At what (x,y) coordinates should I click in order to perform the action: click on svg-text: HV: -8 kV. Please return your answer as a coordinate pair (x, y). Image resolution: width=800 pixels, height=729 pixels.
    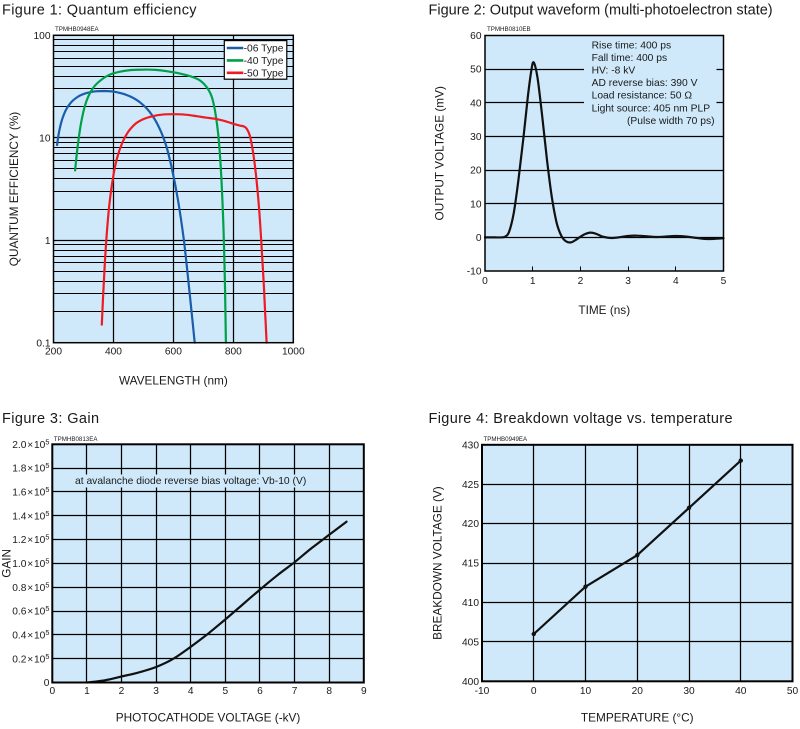
    Looking at the image, I should click on (614, 71).